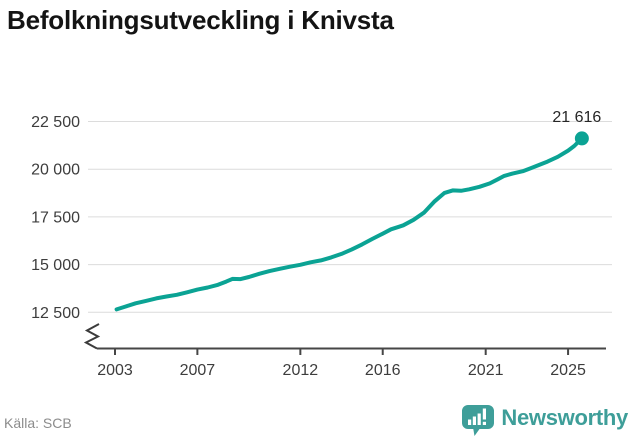 The width and height of the screenshot is (631, 439). What do you see at coordinates (383, 370) in the screenshot?
I see `x-axis-tick-label: 2016` at bounding box center [383, 370].